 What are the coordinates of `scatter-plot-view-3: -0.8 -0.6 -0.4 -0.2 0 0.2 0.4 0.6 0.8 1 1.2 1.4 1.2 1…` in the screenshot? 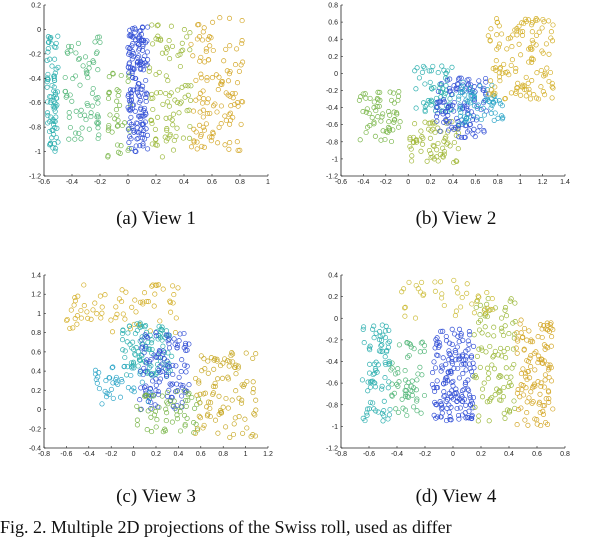 It's located at (151, 366).